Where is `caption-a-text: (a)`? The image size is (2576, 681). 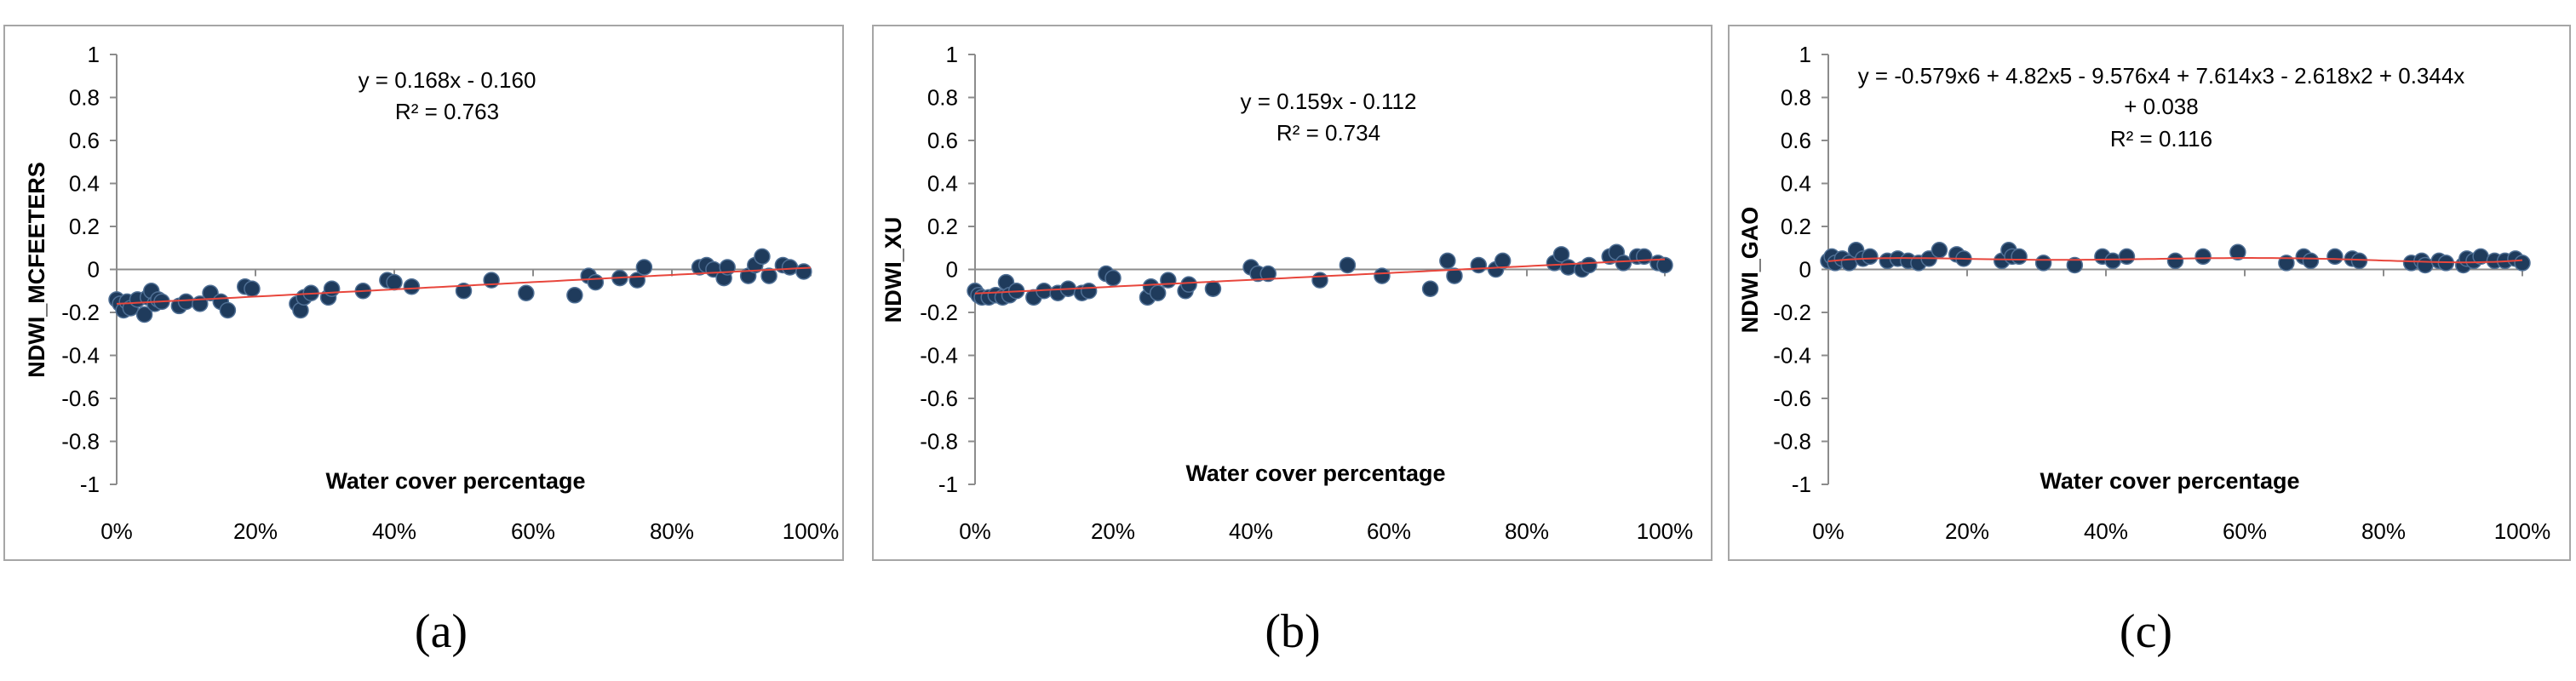 caption-a-text: (a) is located at coordinates (441, 631).